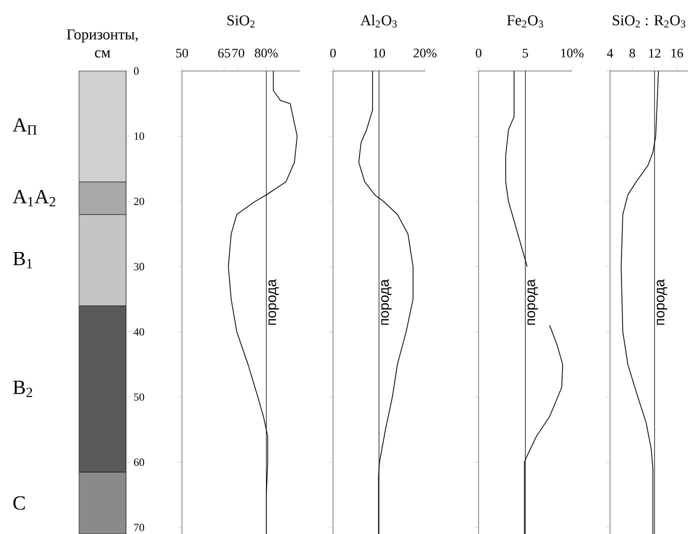 The width and height of the screenshot is (698, 534). Describe the element at coordinates (102, 43) in the screenshot. I see `chart-title: Горизонты, см` at that location.